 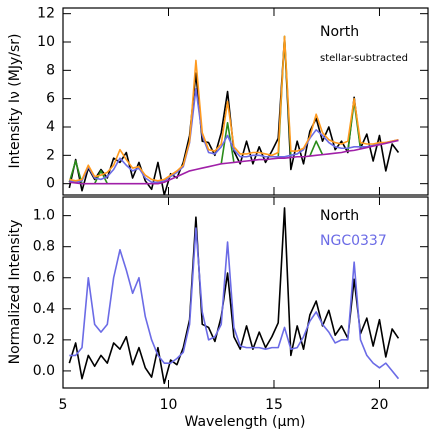 I want to click on y-axis-label: Intensity Iν (MJy/sr), so click(x=15, y=101).